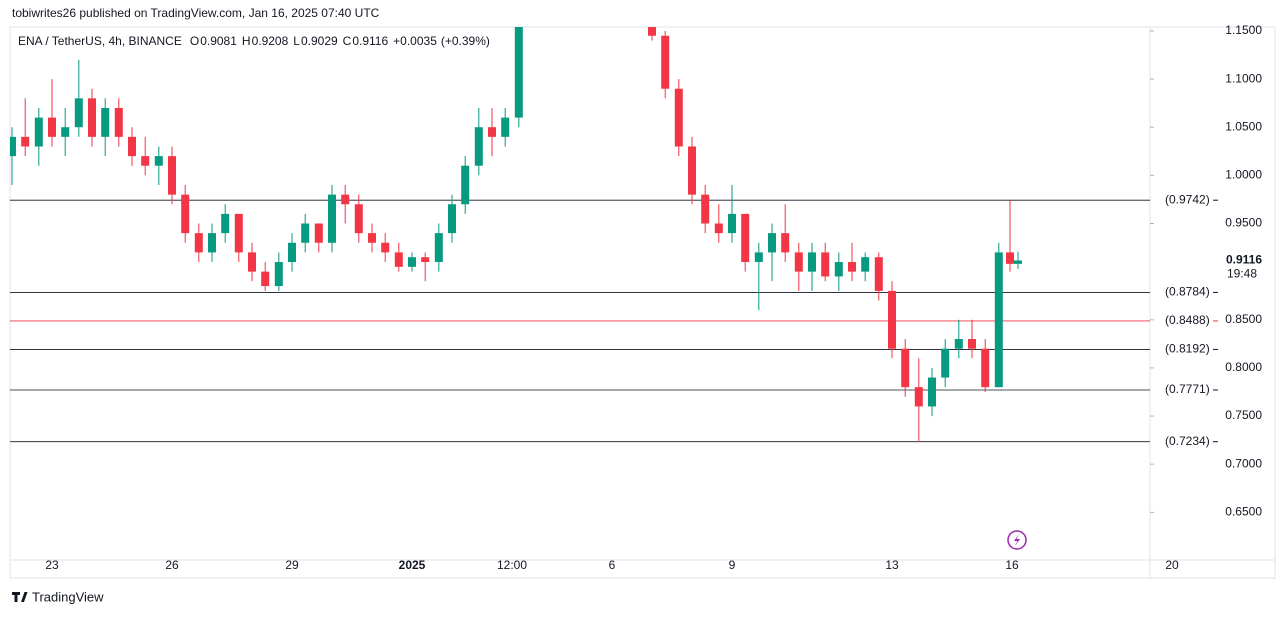 This screenshot has width=1281, height=620. Describe the element at coordinates (1243, 512) in the screenshot. I see `y-tick-label: 0.6500` at that location.